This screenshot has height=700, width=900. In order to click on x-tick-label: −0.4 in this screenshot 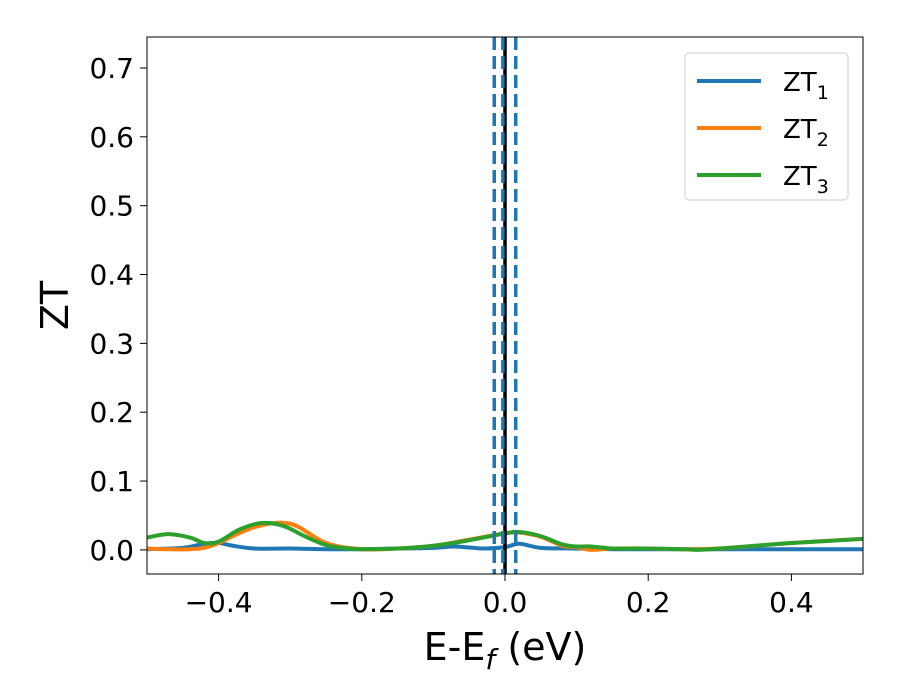, I will do `click(219, 602)`.